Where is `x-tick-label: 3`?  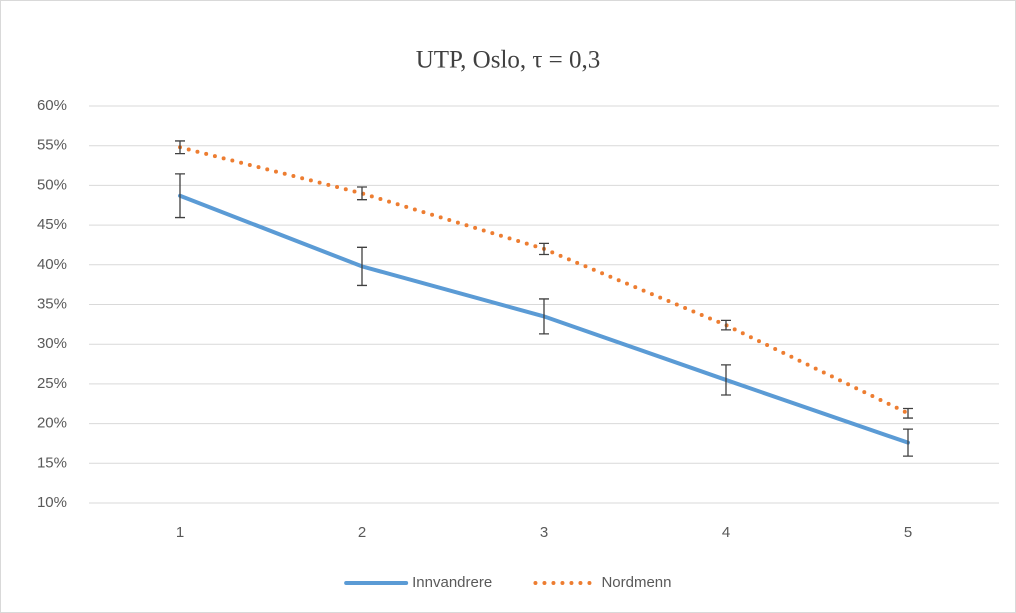 x-tick-label: 3 is located at coordinates (544, 532).